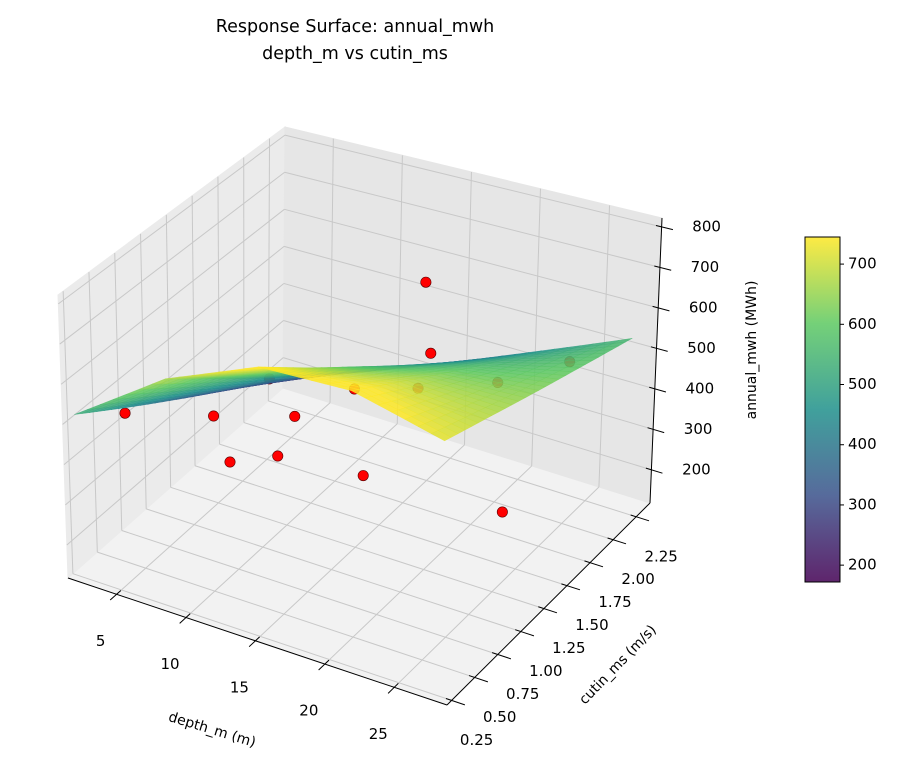  What do you see at coordinates (441, 436) in the screenshot?
I see `surface-patch` at bounding box center [441, 436].